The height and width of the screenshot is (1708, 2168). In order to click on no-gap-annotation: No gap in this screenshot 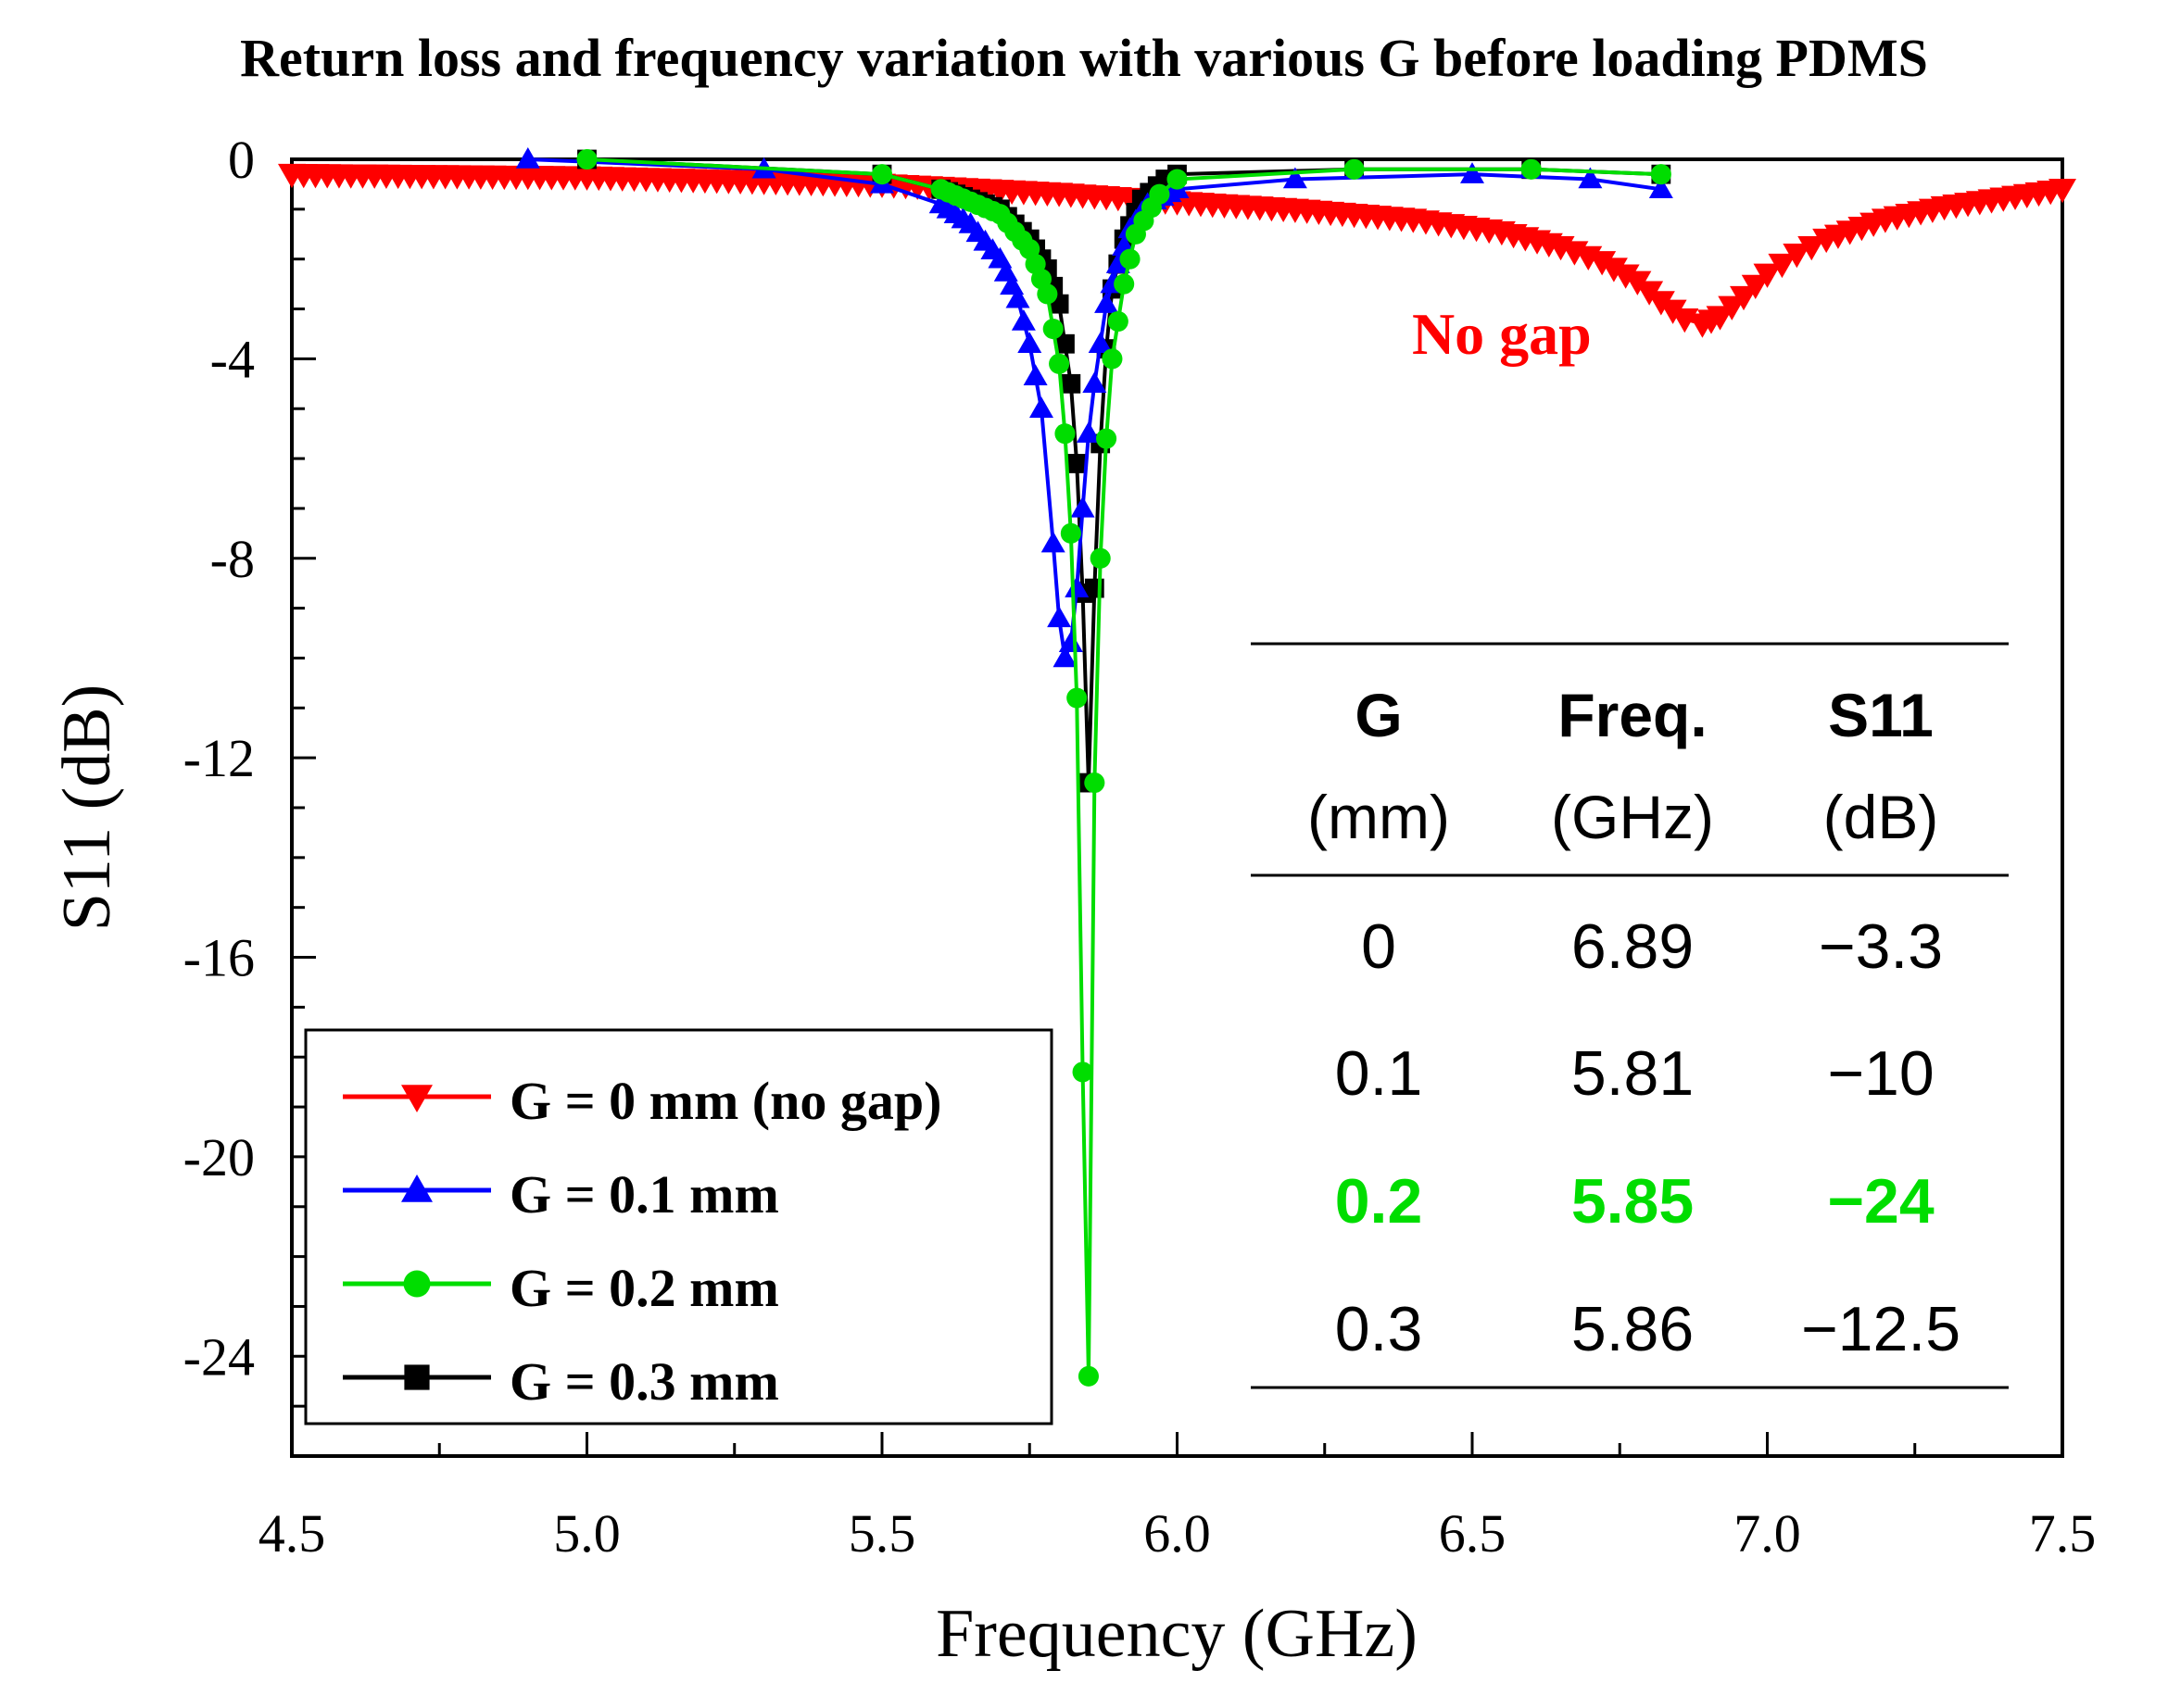, I will do `click(1502, 334)`.